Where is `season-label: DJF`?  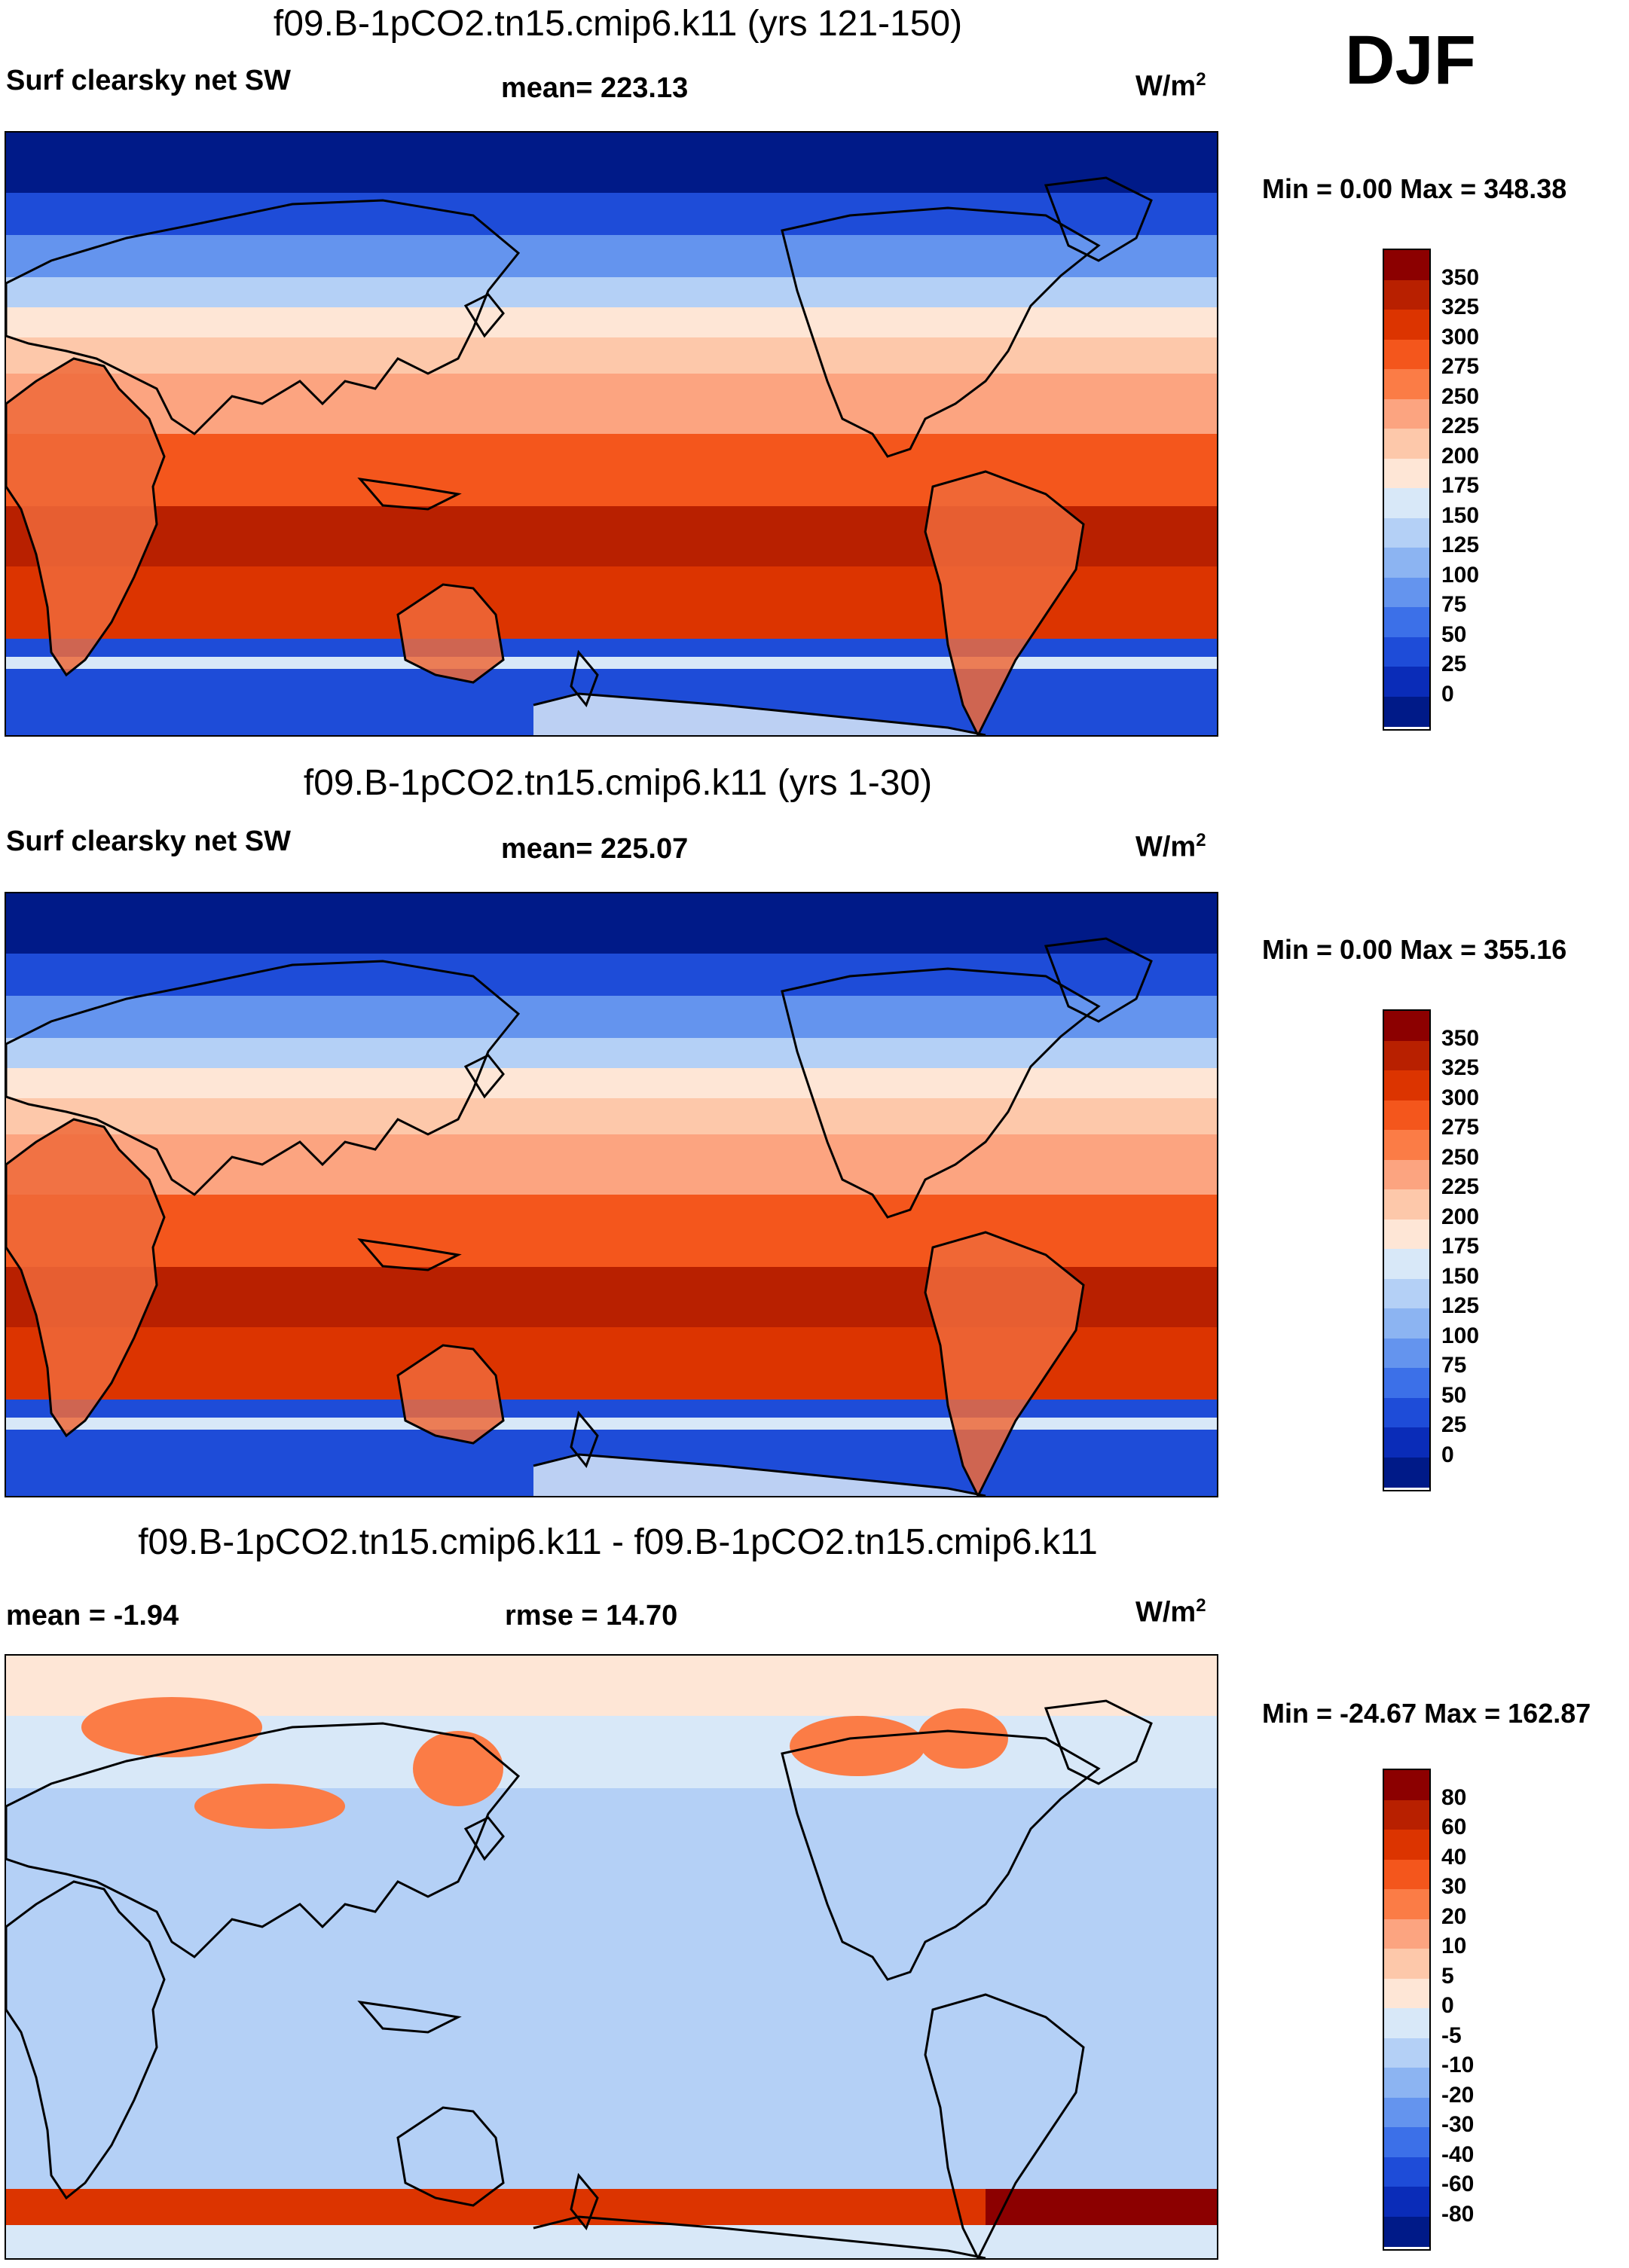
season-label: DJF is located at coordinates (1410, 60).